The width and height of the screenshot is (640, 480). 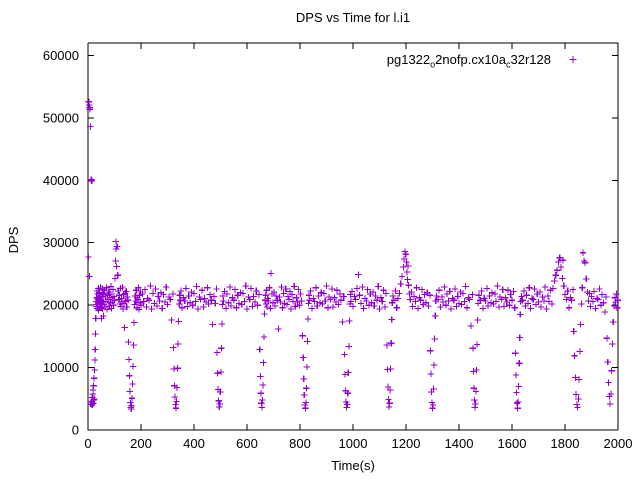 I want to click on x-tick-label: 0, so click(x=87, y=443).